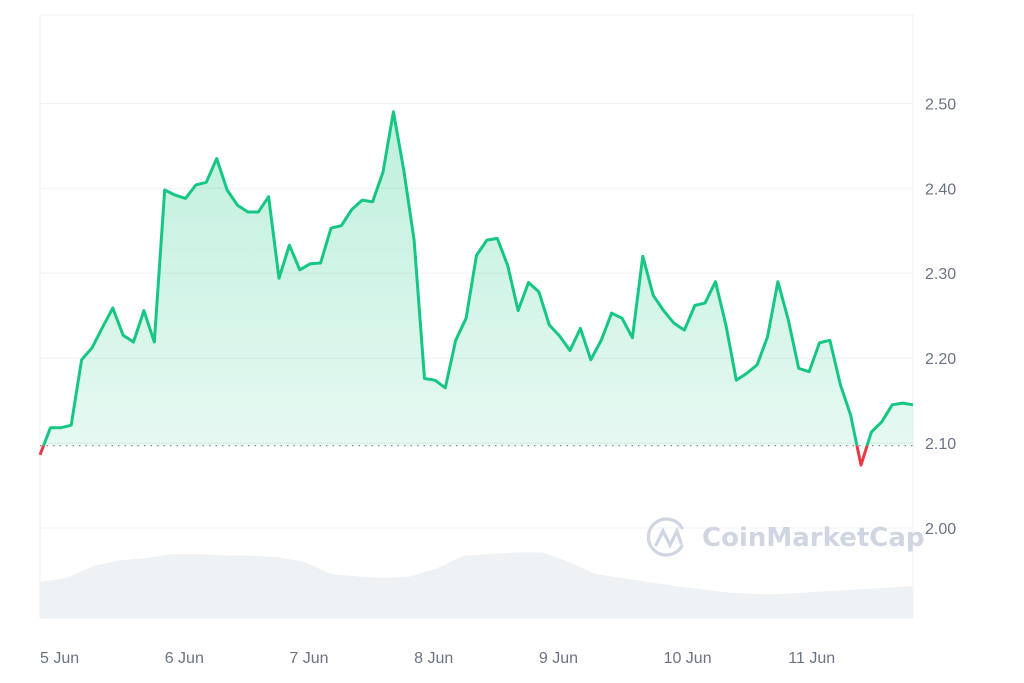  I want to click on y-tick-label: 2.00, so click(940, 529).